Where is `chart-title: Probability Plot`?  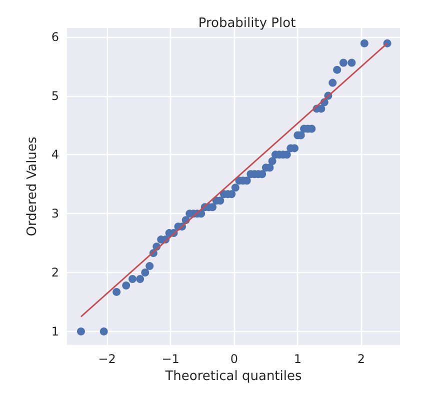
chart-title: Probability Plot is located at coordinates (247, 23).